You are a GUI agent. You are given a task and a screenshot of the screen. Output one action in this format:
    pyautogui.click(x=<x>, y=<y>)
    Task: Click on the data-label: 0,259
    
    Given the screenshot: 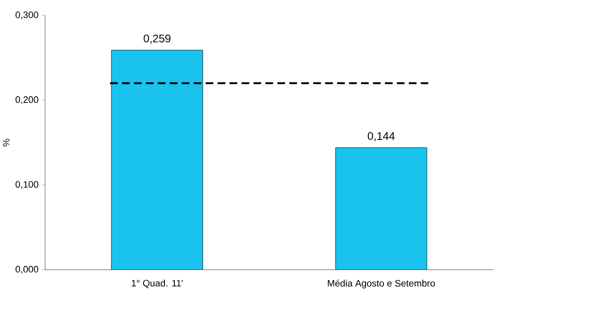 What is the action you would take?
    pyautogui.click(x=157, y=39)
    